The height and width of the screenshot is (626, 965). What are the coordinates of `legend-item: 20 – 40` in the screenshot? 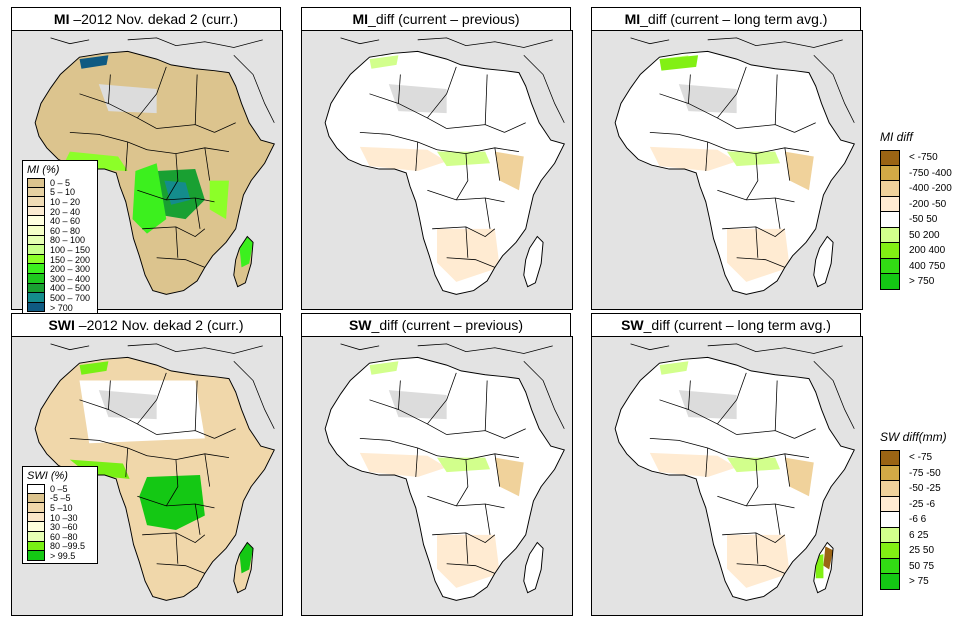 It's located at (60, 212).